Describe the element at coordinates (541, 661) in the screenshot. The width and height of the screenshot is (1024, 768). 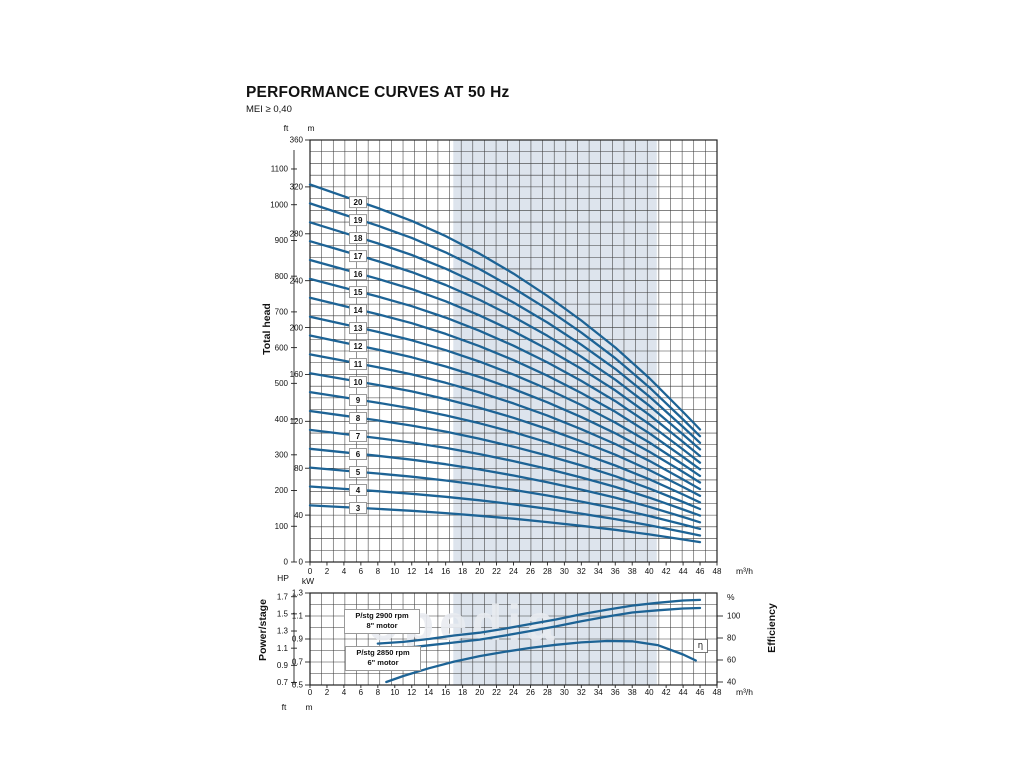
I see `efficiency-curve` at that location.